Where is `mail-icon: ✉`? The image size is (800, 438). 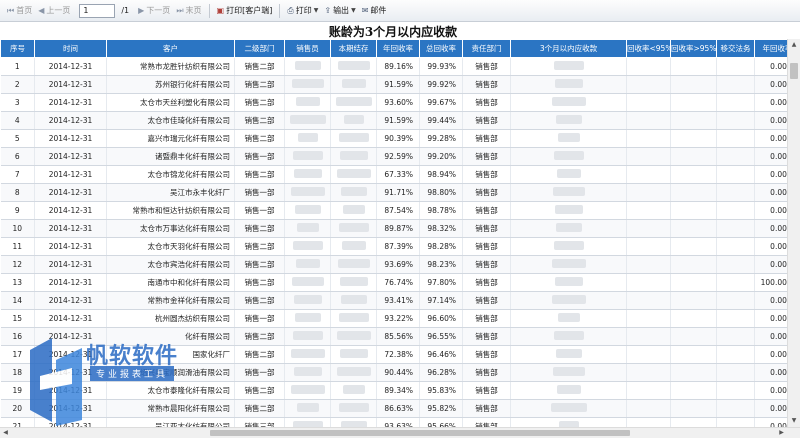
mail-icon: ✉ is located at coordinates (365, 10).